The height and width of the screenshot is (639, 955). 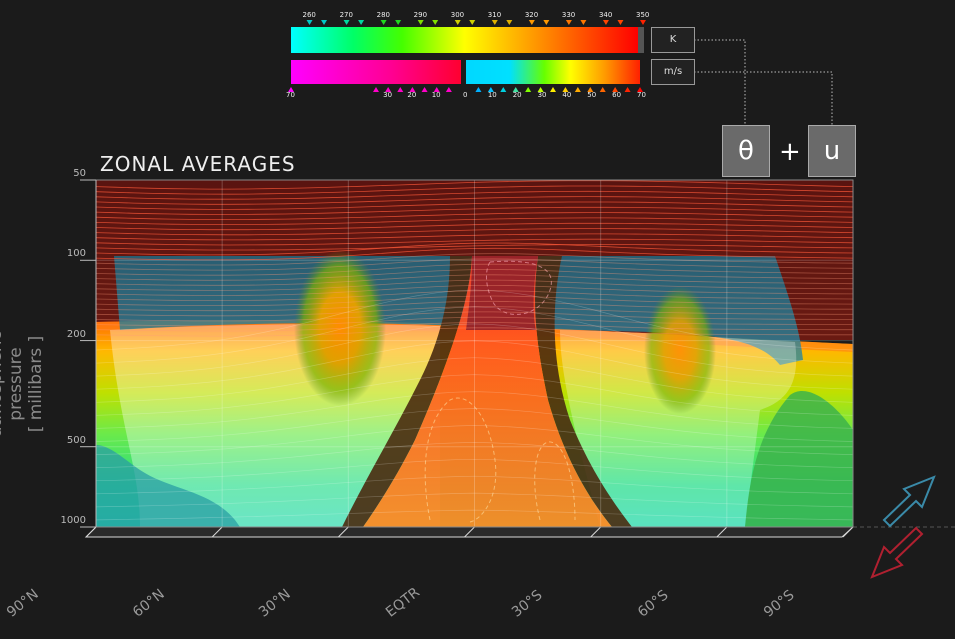 What do you see at coordinates (72, 334) in the screenshot?
I see `y-tick-label: 200` at bounding box center [72, 334].